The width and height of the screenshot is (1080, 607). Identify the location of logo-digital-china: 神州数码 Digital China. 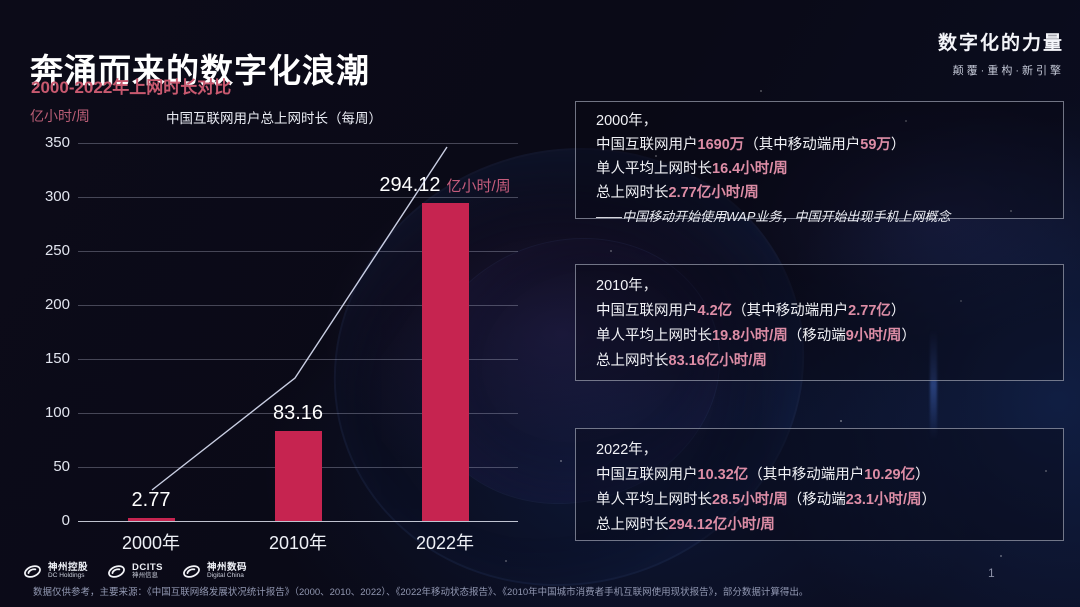
(214, 571).